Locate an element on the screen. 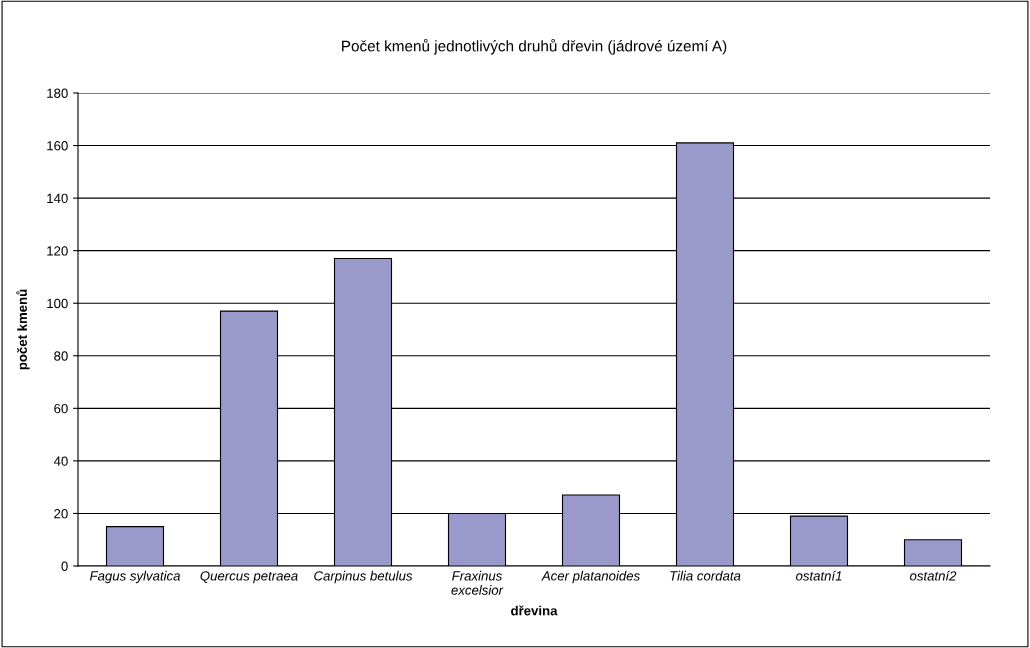  x-tick-label: Tilia cordata is located at coordinates (705, 575).